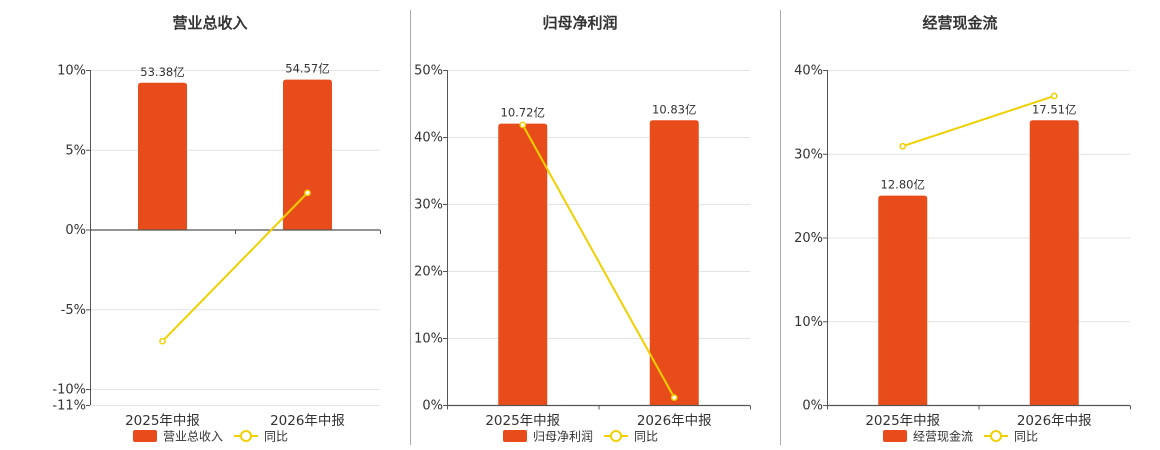  What do you see at coordinates (959, 23) in the screenshot?
I see `chart-title: 经营现金流` at bounding box center [959, 23].